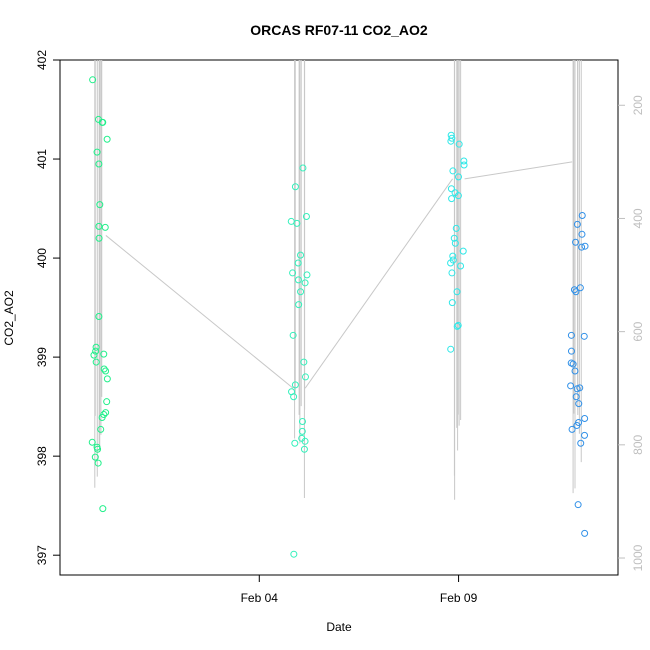 The height and width of the screenshot is (650, 650). I want to click on y2-tick-label: 800, so click(638, 445).